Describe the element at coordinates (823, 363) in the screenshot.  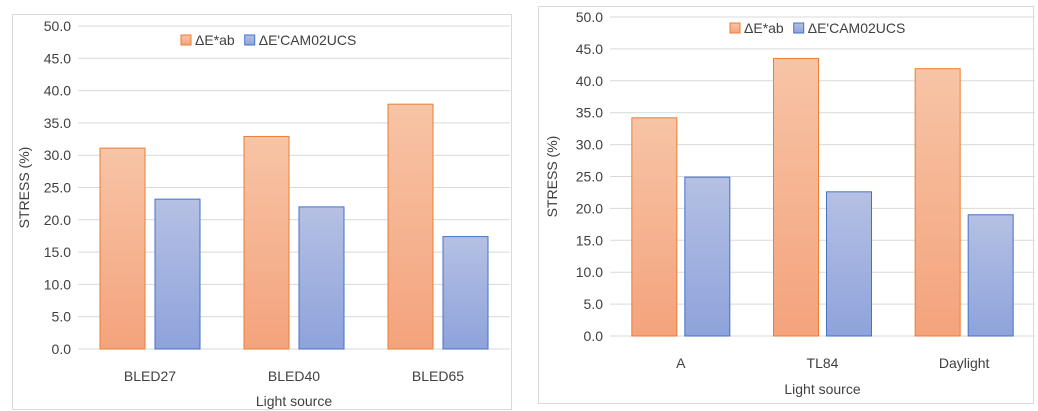
I see `x-category-label: TL84` at that location.